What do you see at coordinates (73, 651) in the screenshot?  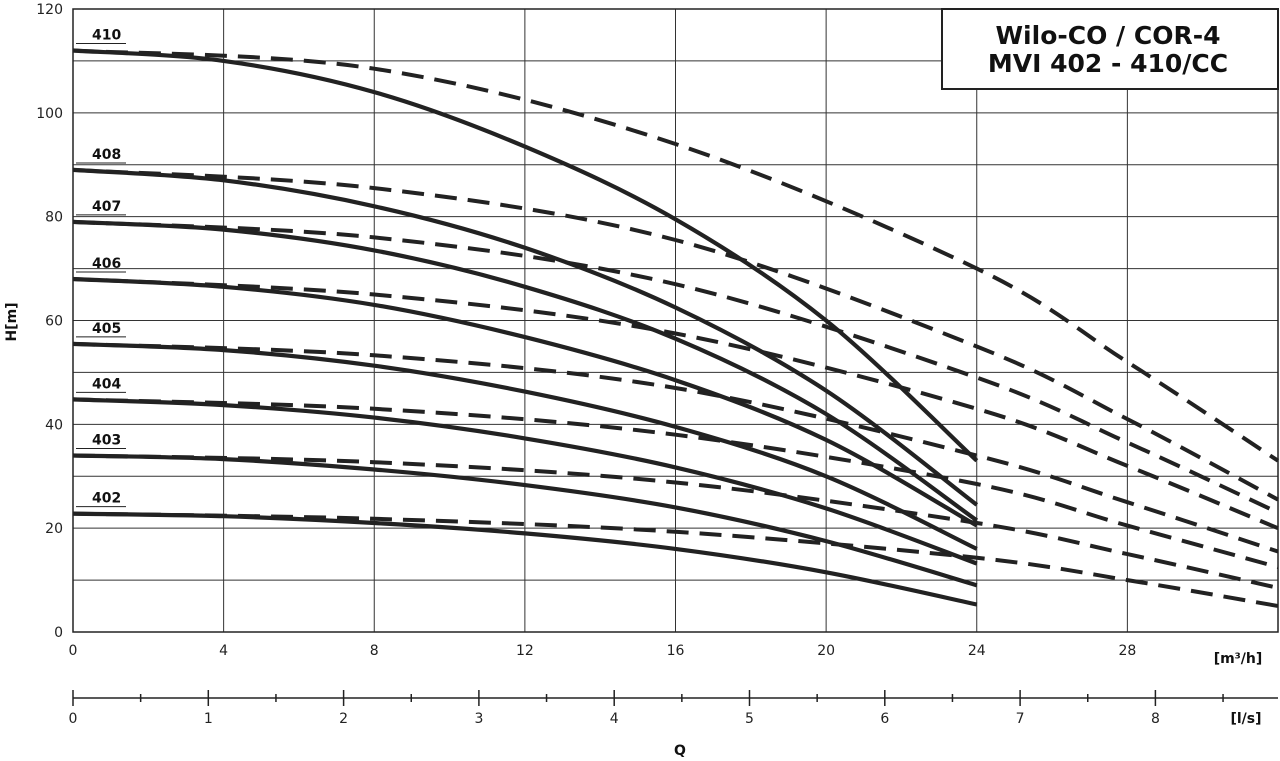 I see `x-tick-label: 0` at bounding box center [73, 651].